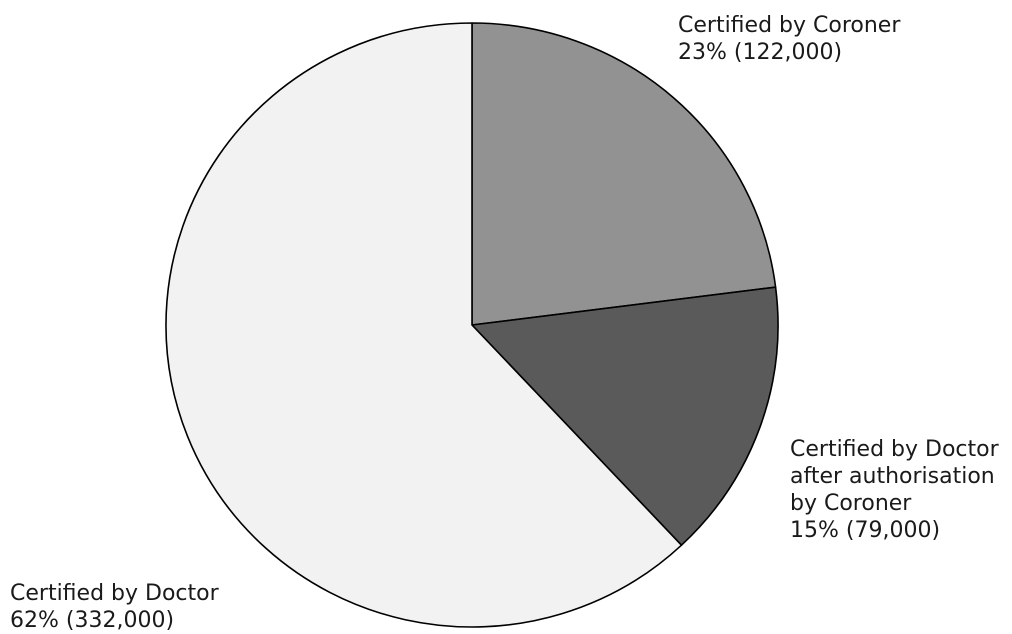 This screenshot has width=1012, height=634. What do you see at coordinates (851, 503) in the screenshot?
I see `slice-label-line: by Coroner` at bounding box center [851, 503].